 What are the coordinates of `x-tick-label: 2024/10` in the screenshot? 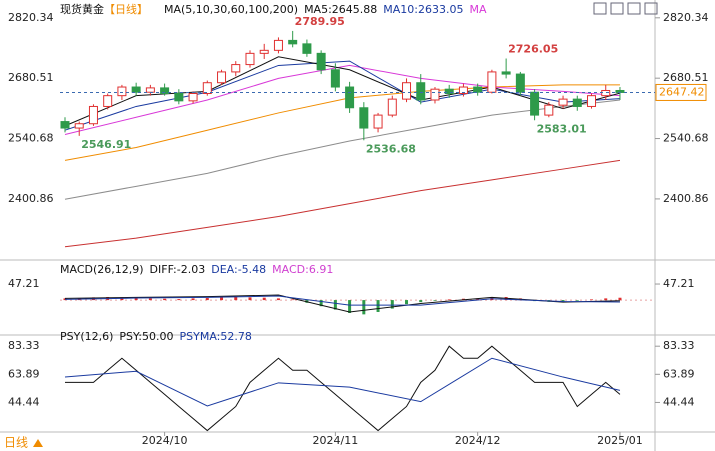 It's located at (165, 440).